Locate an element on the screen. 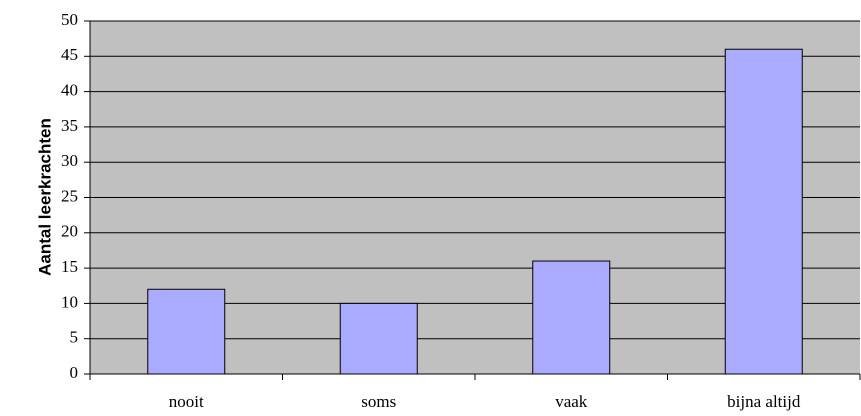 Image resolution: width=861 pixels, height=416 pixels. x-tick-label: vaak is located at coordinates (571, 401).